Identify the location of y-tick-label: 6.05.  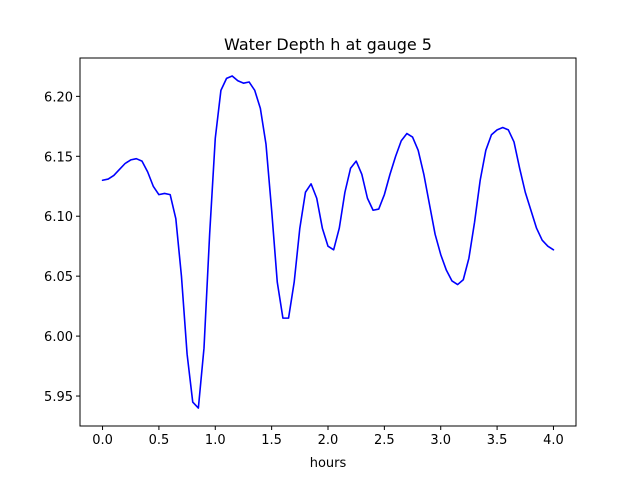
(58, 277).